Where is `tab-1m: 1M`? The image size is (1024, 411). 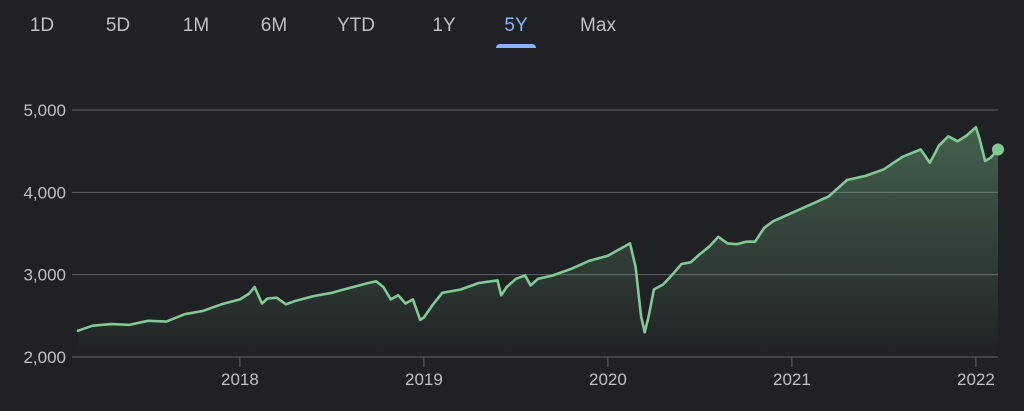
tab-1m: 1M is located at coordinates (196, 26).